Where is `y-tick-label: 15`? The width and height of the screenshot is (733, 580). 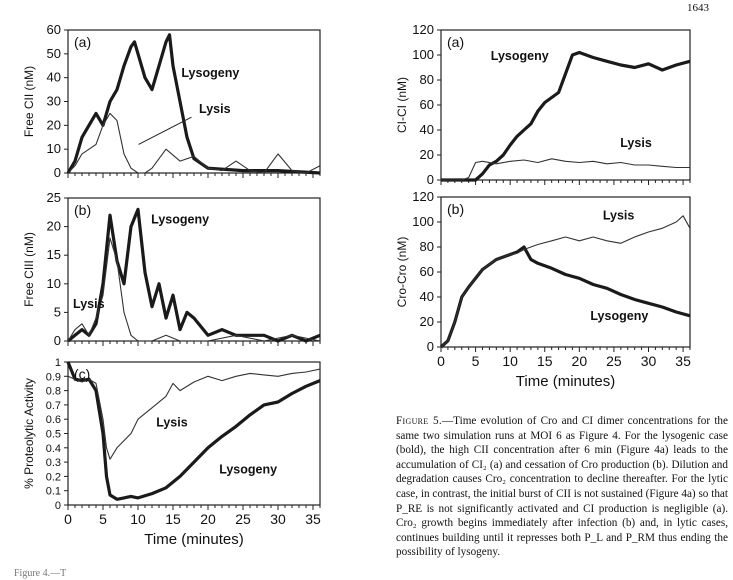
y-tick-label: 15 is located at coordinates (54, 254).